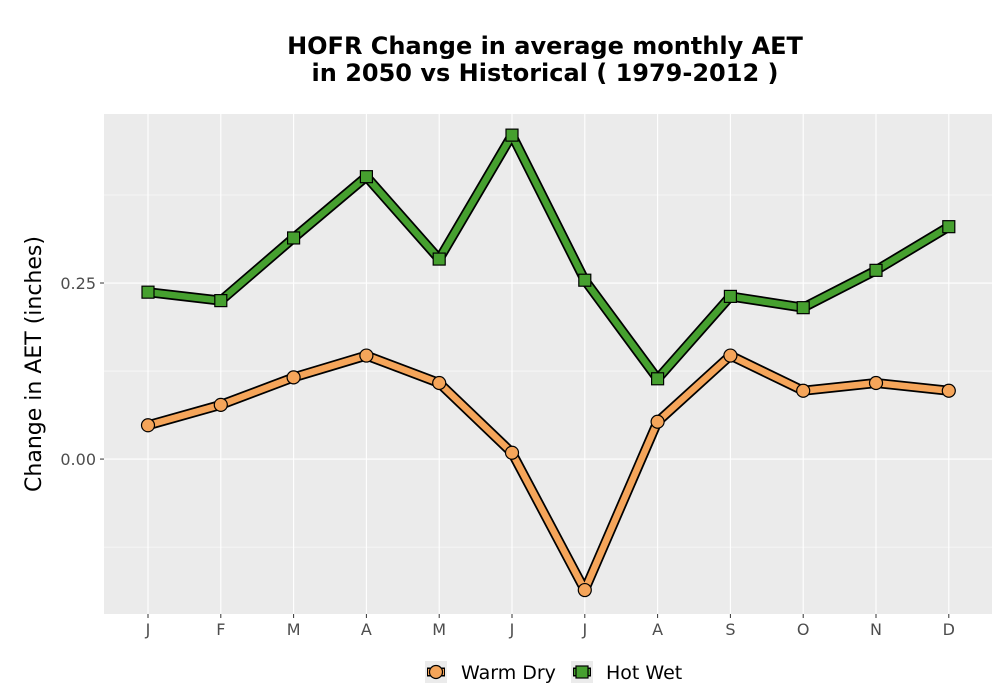 The image size is (1000, 700). I want to click on legend-key-warm-dry, so click(436, 672).